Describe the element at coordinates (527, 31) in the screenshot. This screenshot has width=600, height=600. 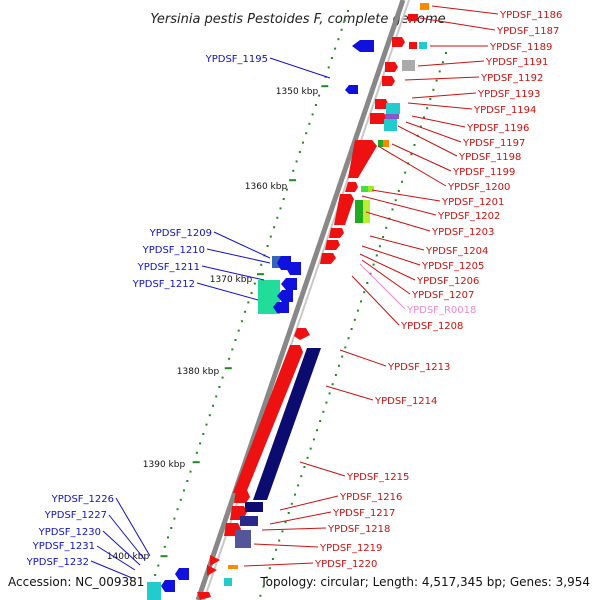
I see `gene-label-1187: YPDSF_1187` at that location.